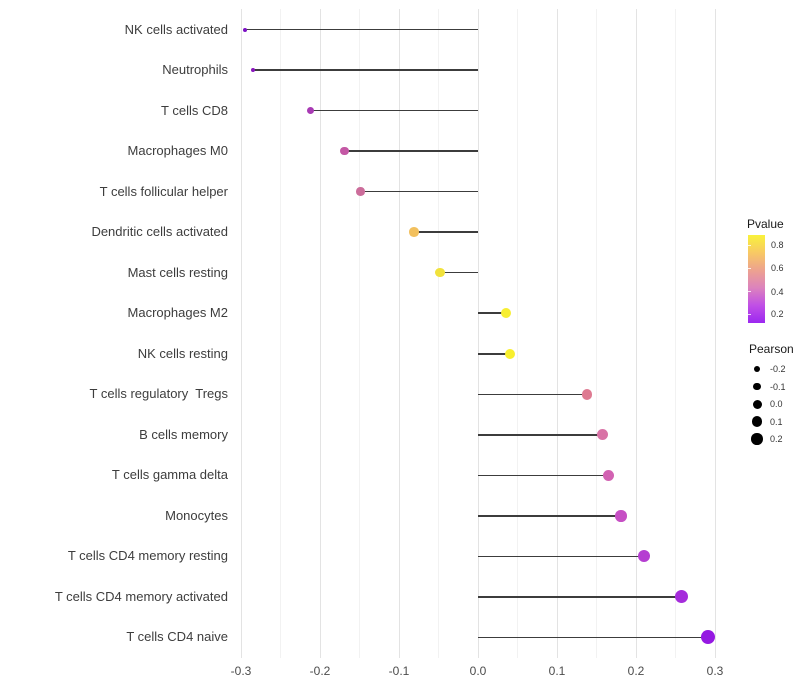 The width and height of the screenshot is (800, 700). What do you see at coordinates (777, 314) in the screenshot?
I see `pvalue-tick-label: 0.2` at bounding box center [777, 314].